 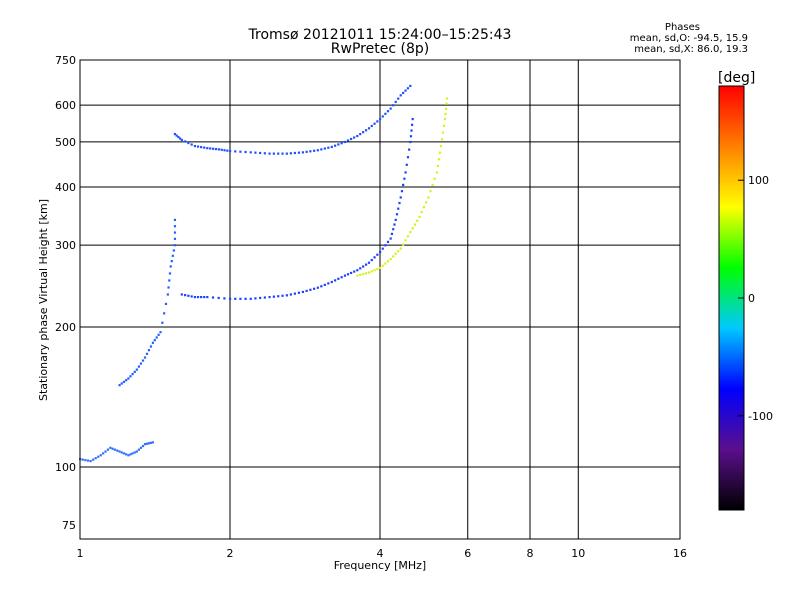 I want to click on chart-subtitle: RwPretec (8p), so click(x=380, y=49).